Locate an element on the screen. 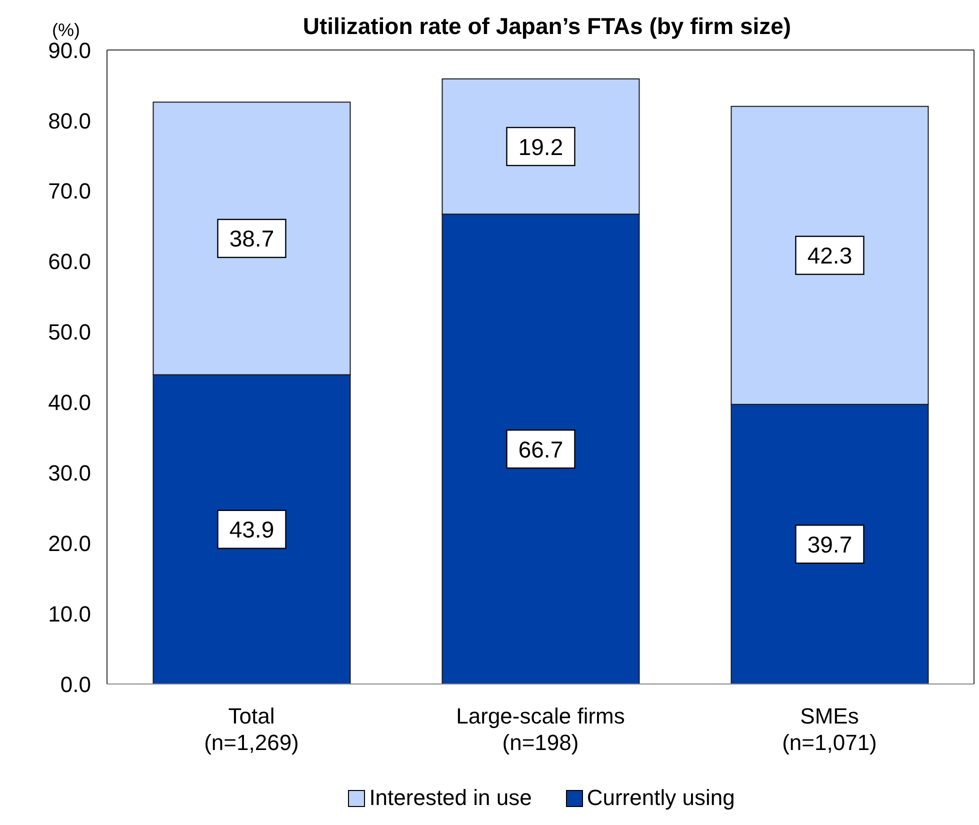  y-tick-label: 20.0 is located at coordinates (69, 543).